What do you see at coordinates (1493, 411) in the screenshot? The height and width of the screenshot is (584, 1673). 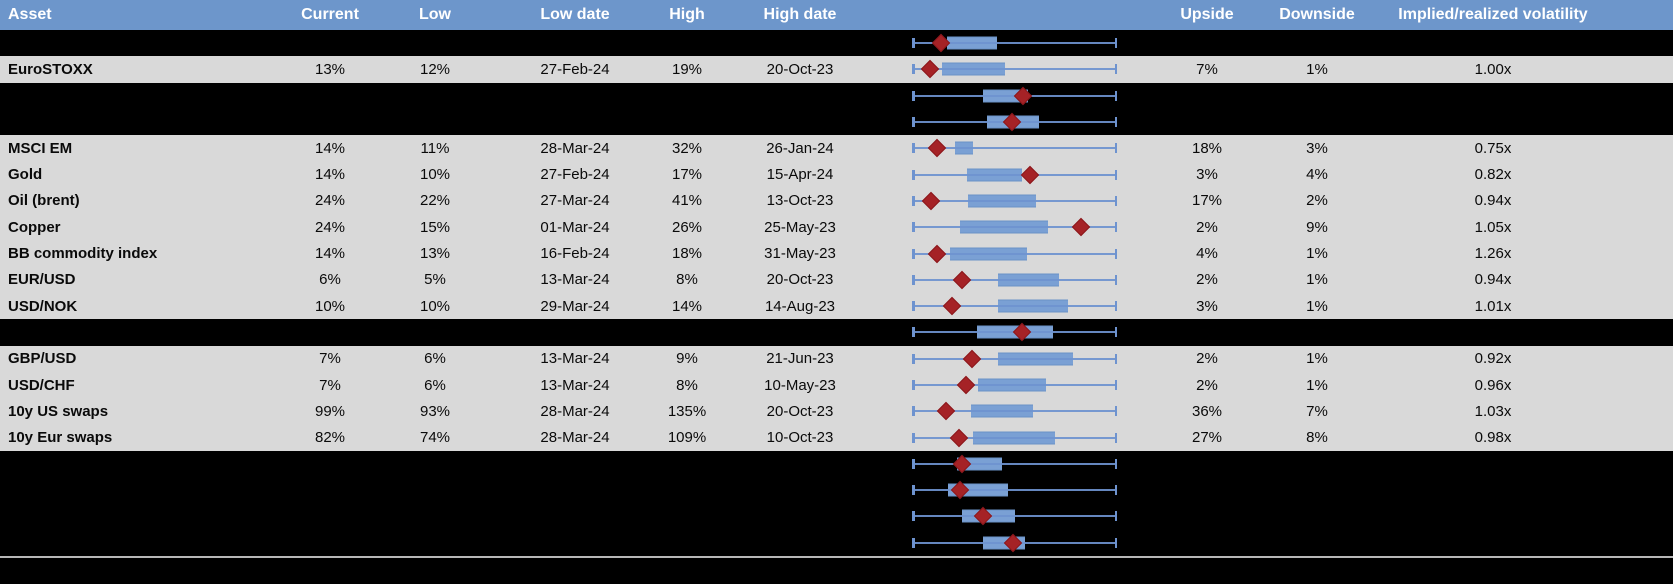 I see `cell-vol: 1.03x` at bounding box center [1493, 411].